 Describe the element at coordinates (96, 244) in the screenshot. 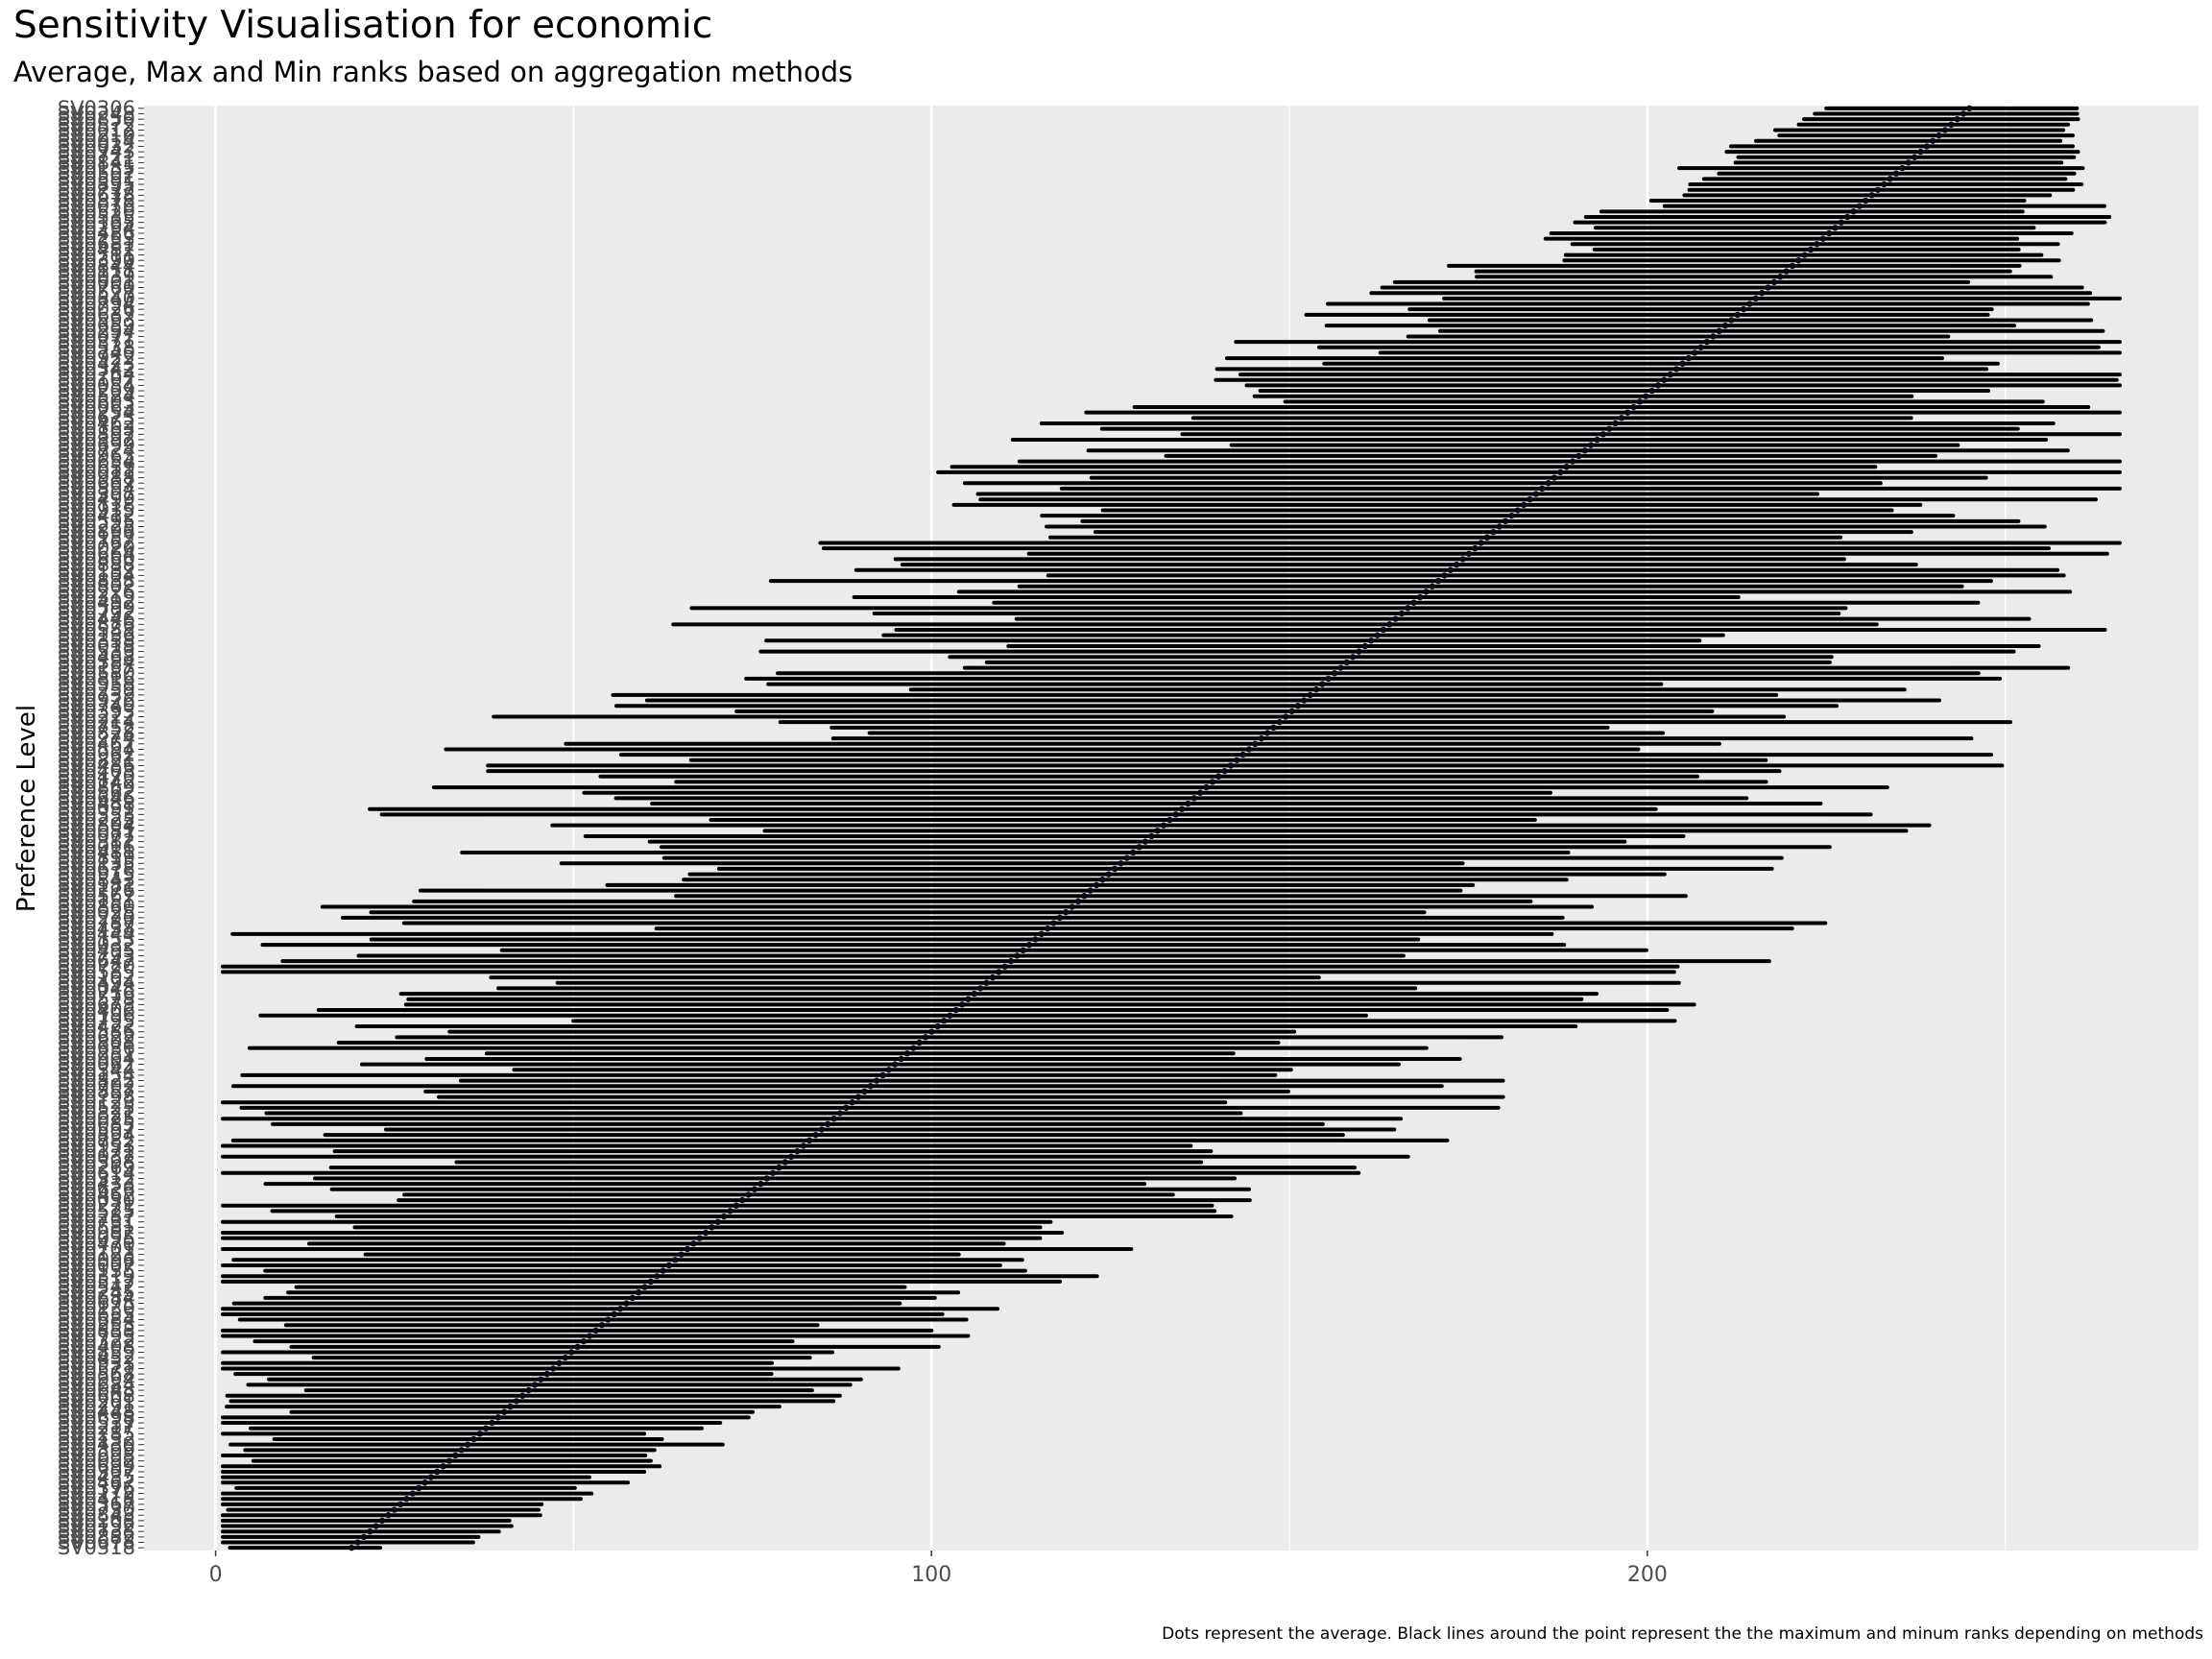

I see `y-tick-label: SV0681` at that location.